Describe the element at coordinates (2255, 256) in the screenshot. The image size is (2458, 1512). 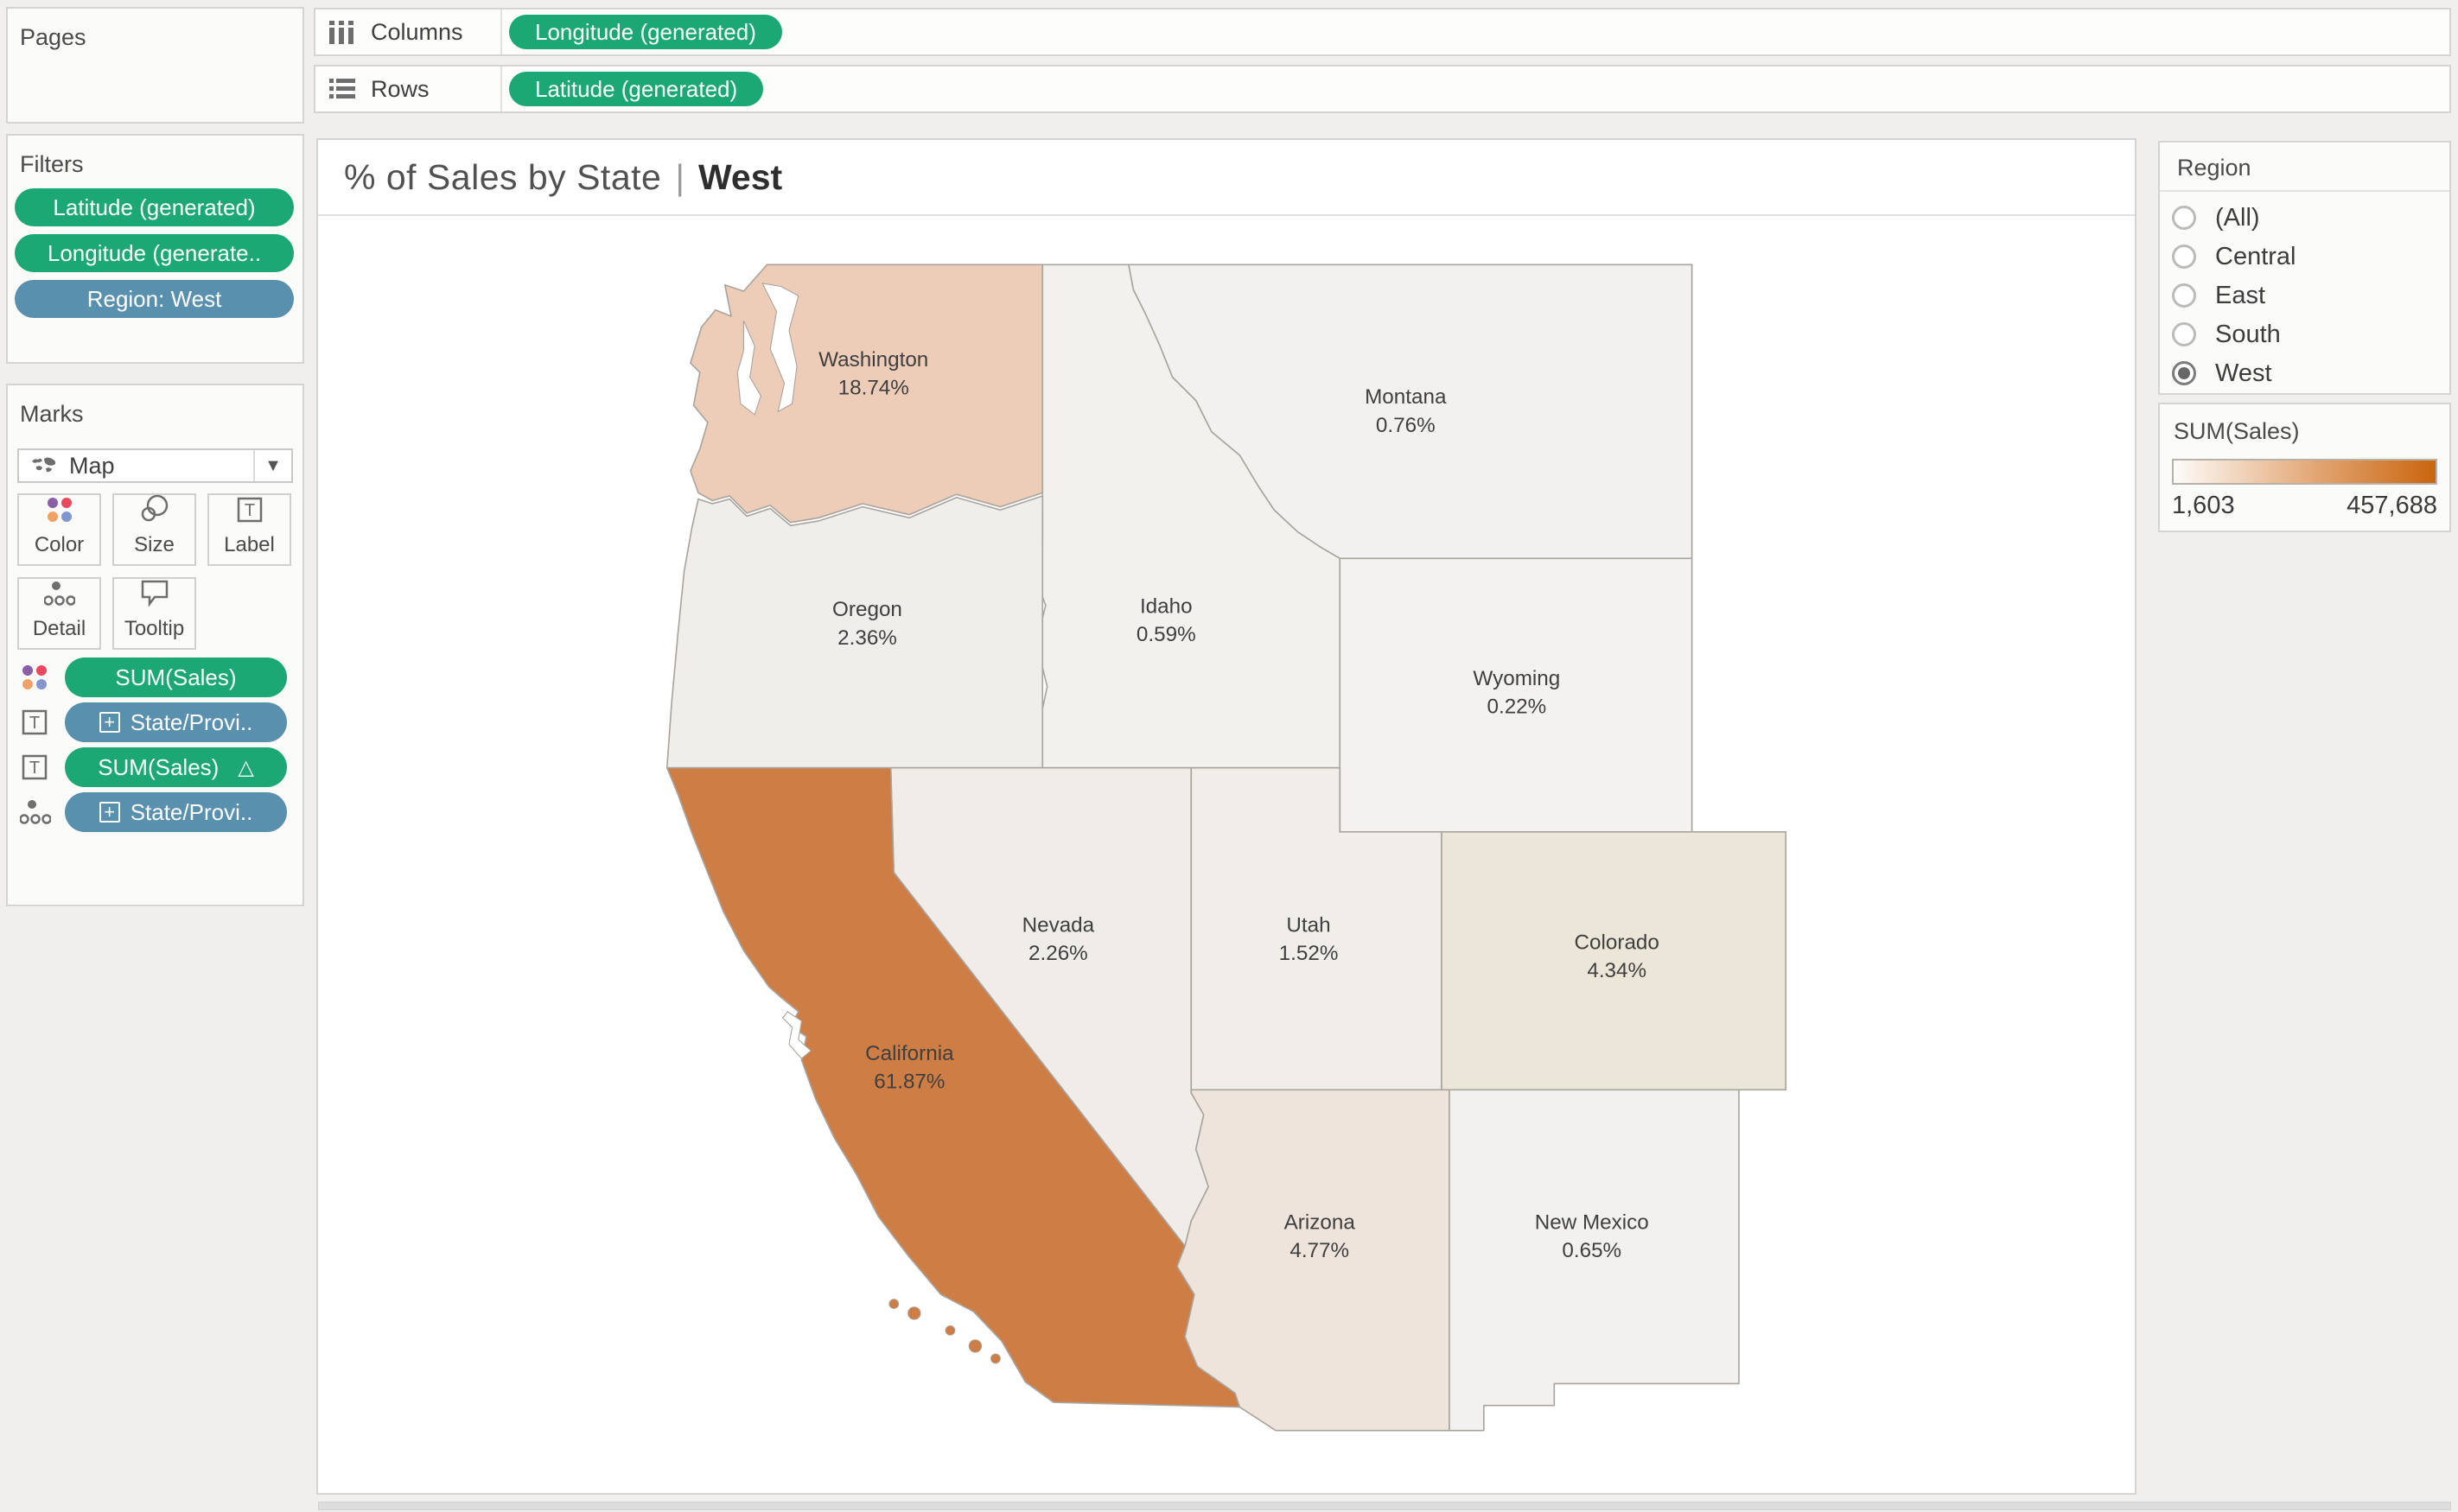
I see `region-option-label: Central` at that location.